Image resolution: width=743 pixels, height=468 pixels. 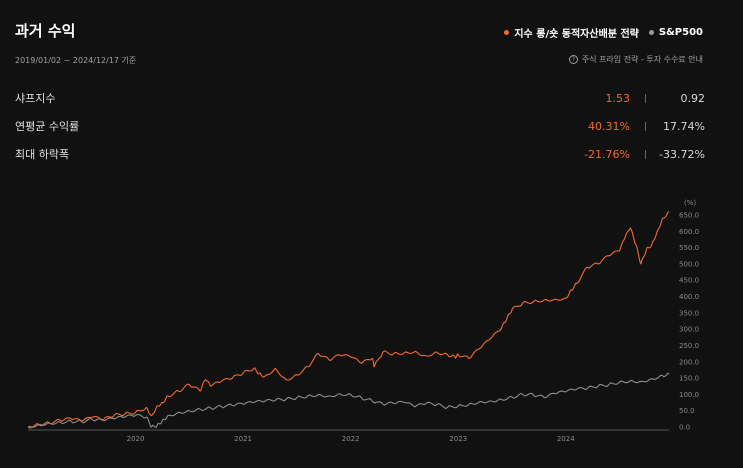 I want to click on legend-item-strategy: 지수 롱/숏 동적자산배분 전략, so click(x=571, y=32).